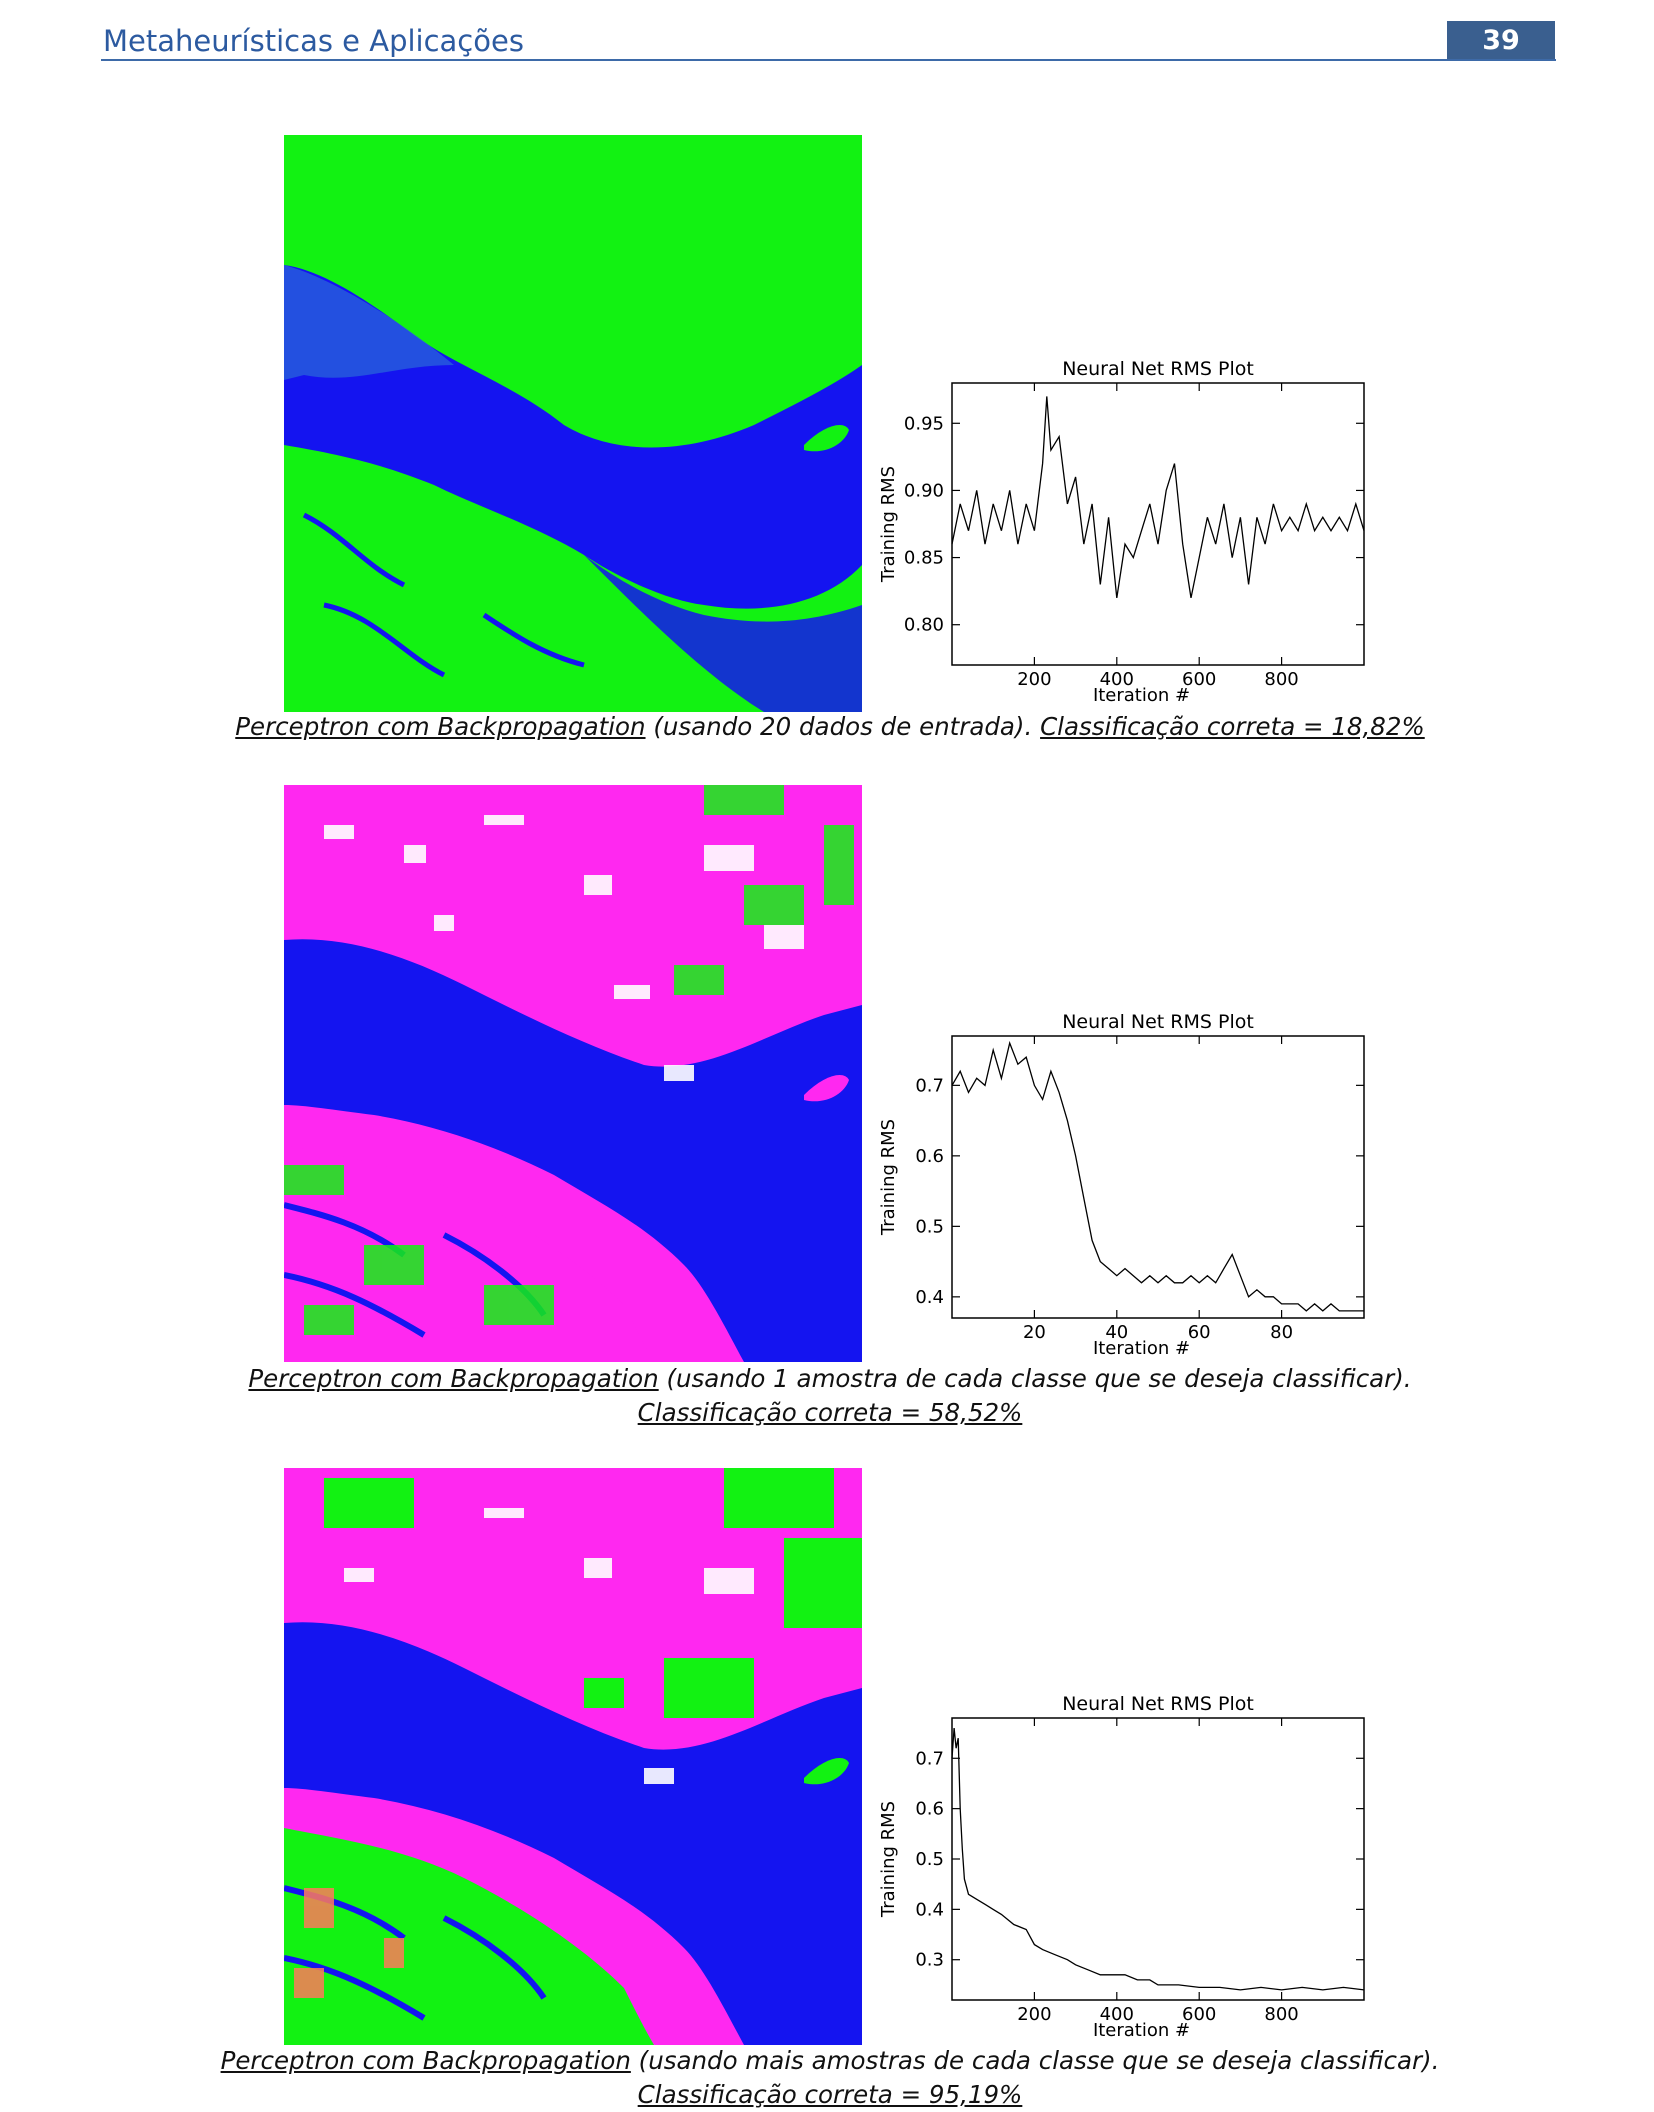 The height and width of the screenshot is (2112, 1654). I want to click on x-tick-label: 80, so click(1281, 1332).